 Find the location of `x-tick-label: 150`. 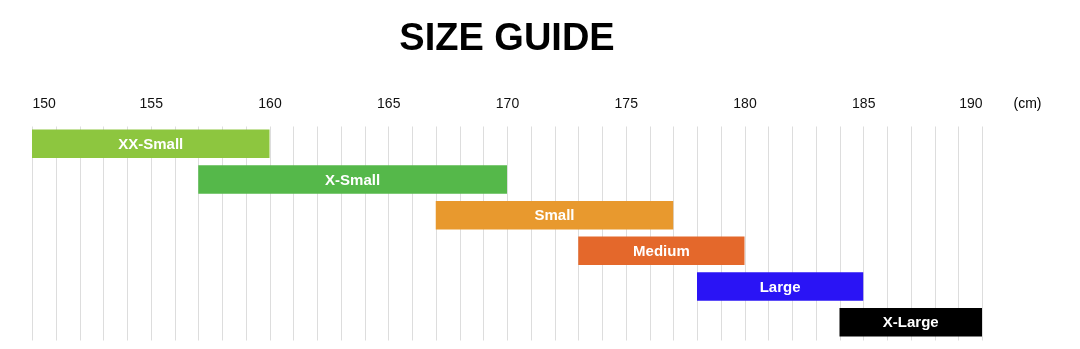

x-tick-label: 150 is located at coordinates (44, 102).